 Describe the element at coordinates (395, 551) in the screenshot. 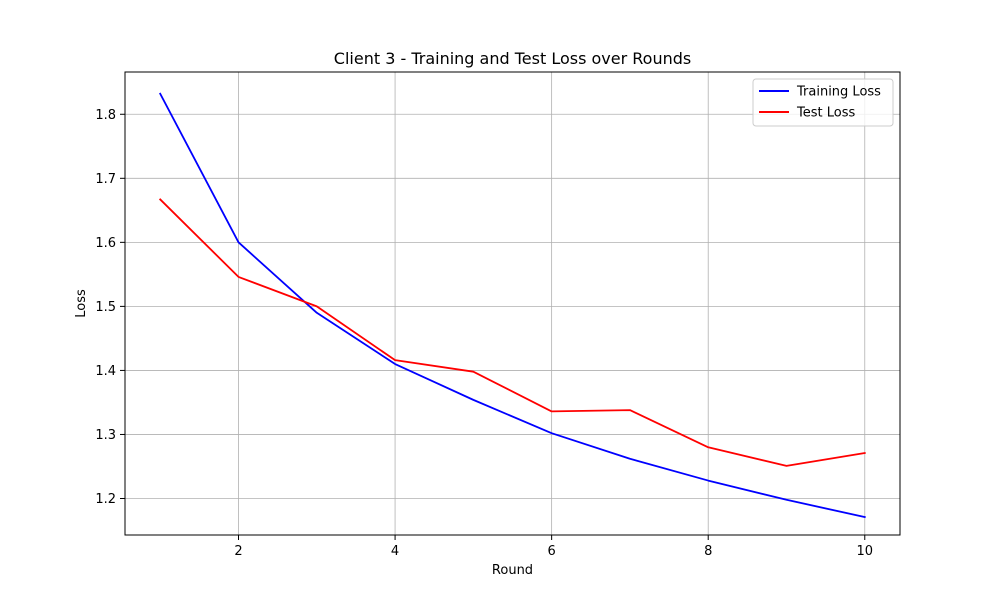

I see `x-tick-label: 4` at that location.